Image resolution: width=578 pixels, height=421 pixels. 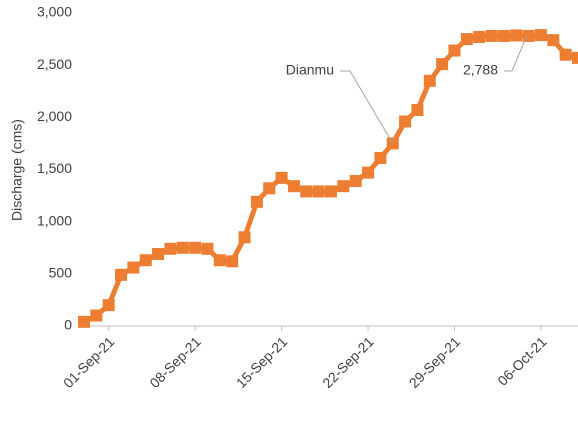 What do you see at coordinates (54, 64) in the screenshot?
I see `y-tick-label: 2,500` at bounding box center [54, 64].